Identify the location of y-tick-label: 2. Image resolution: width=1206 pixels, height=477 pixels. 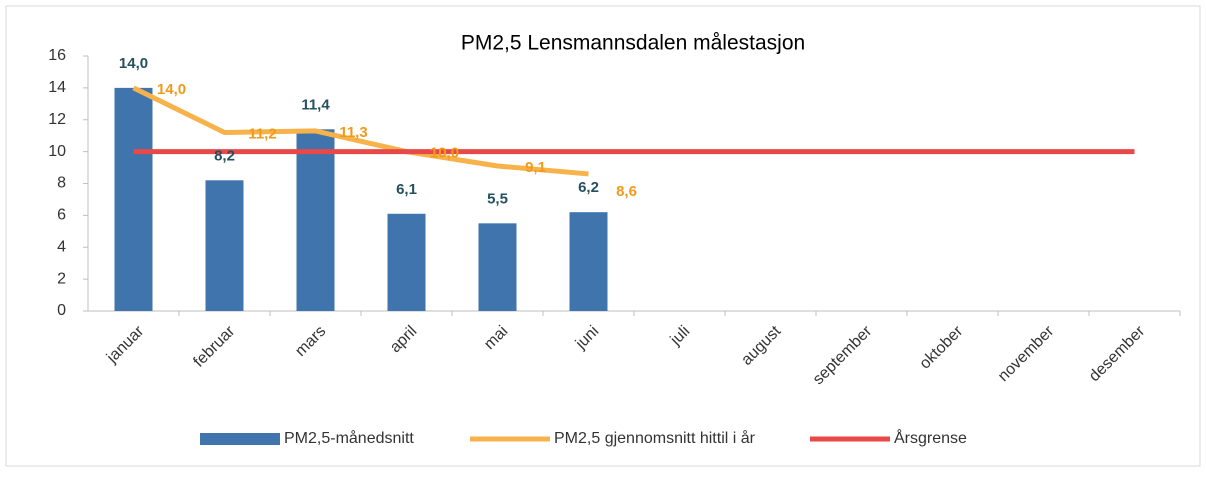
(61, 278).